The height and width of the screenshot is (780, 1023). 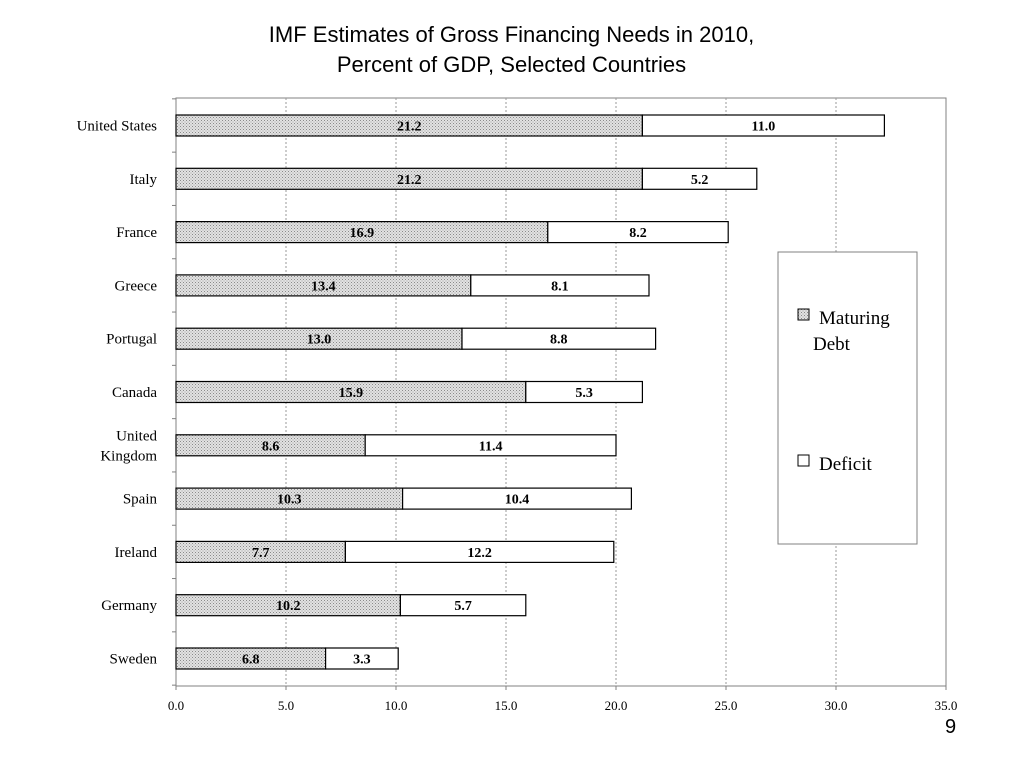 What do you see at coordinates (854, 318) in the screenshot?
I see `legend-label-maturing-debt: Maturing` at bounding box center [854, 318].